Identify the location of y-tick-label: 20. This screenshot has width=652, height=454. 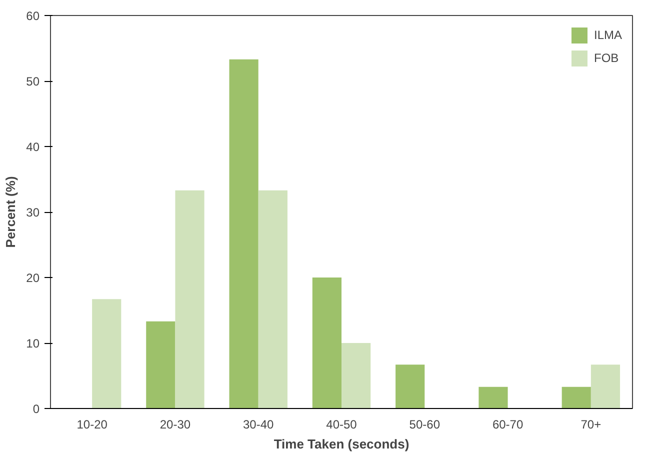
(33, 278).